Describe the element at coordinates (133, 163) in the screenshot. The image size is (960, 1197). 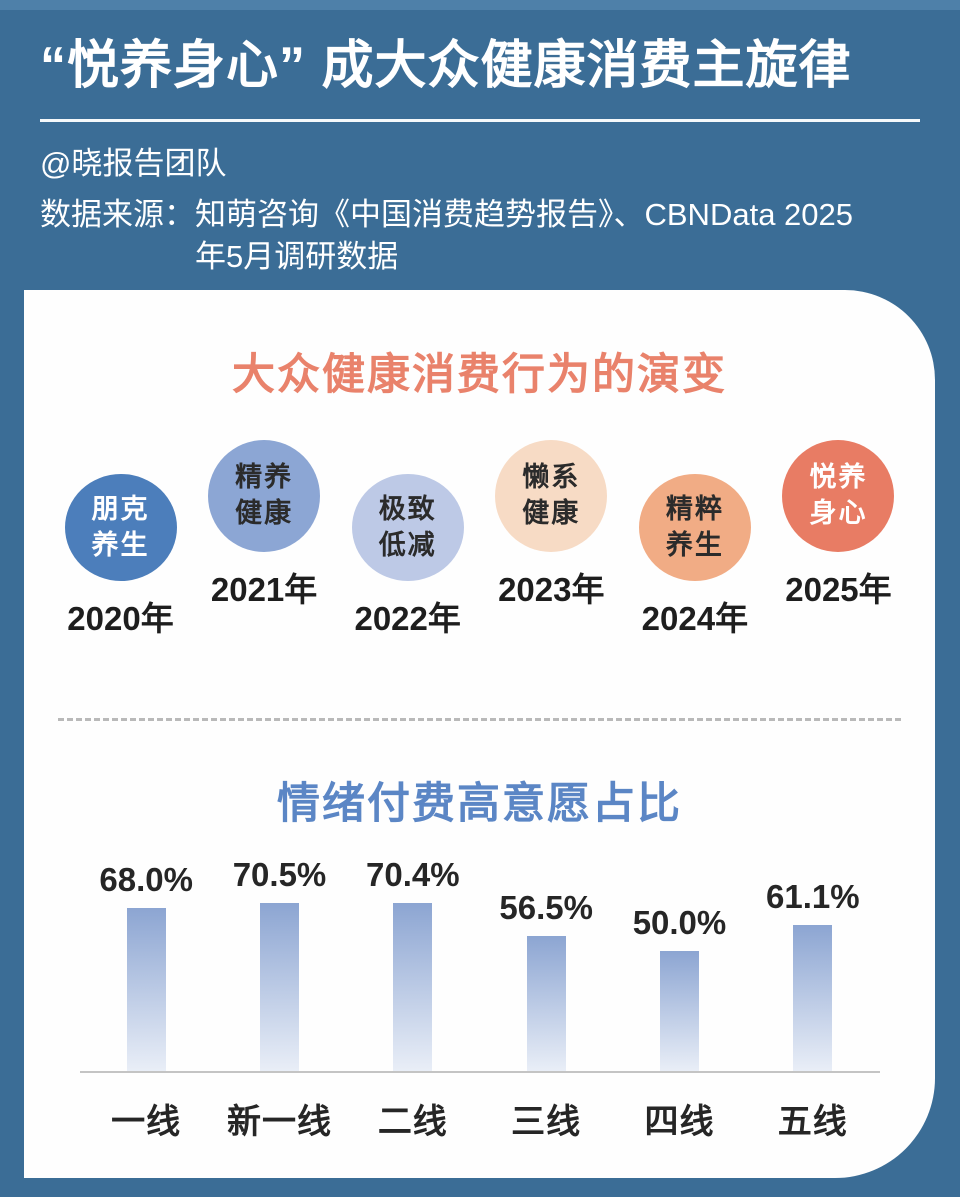
I see `byline: @晓报告团队` at that location.